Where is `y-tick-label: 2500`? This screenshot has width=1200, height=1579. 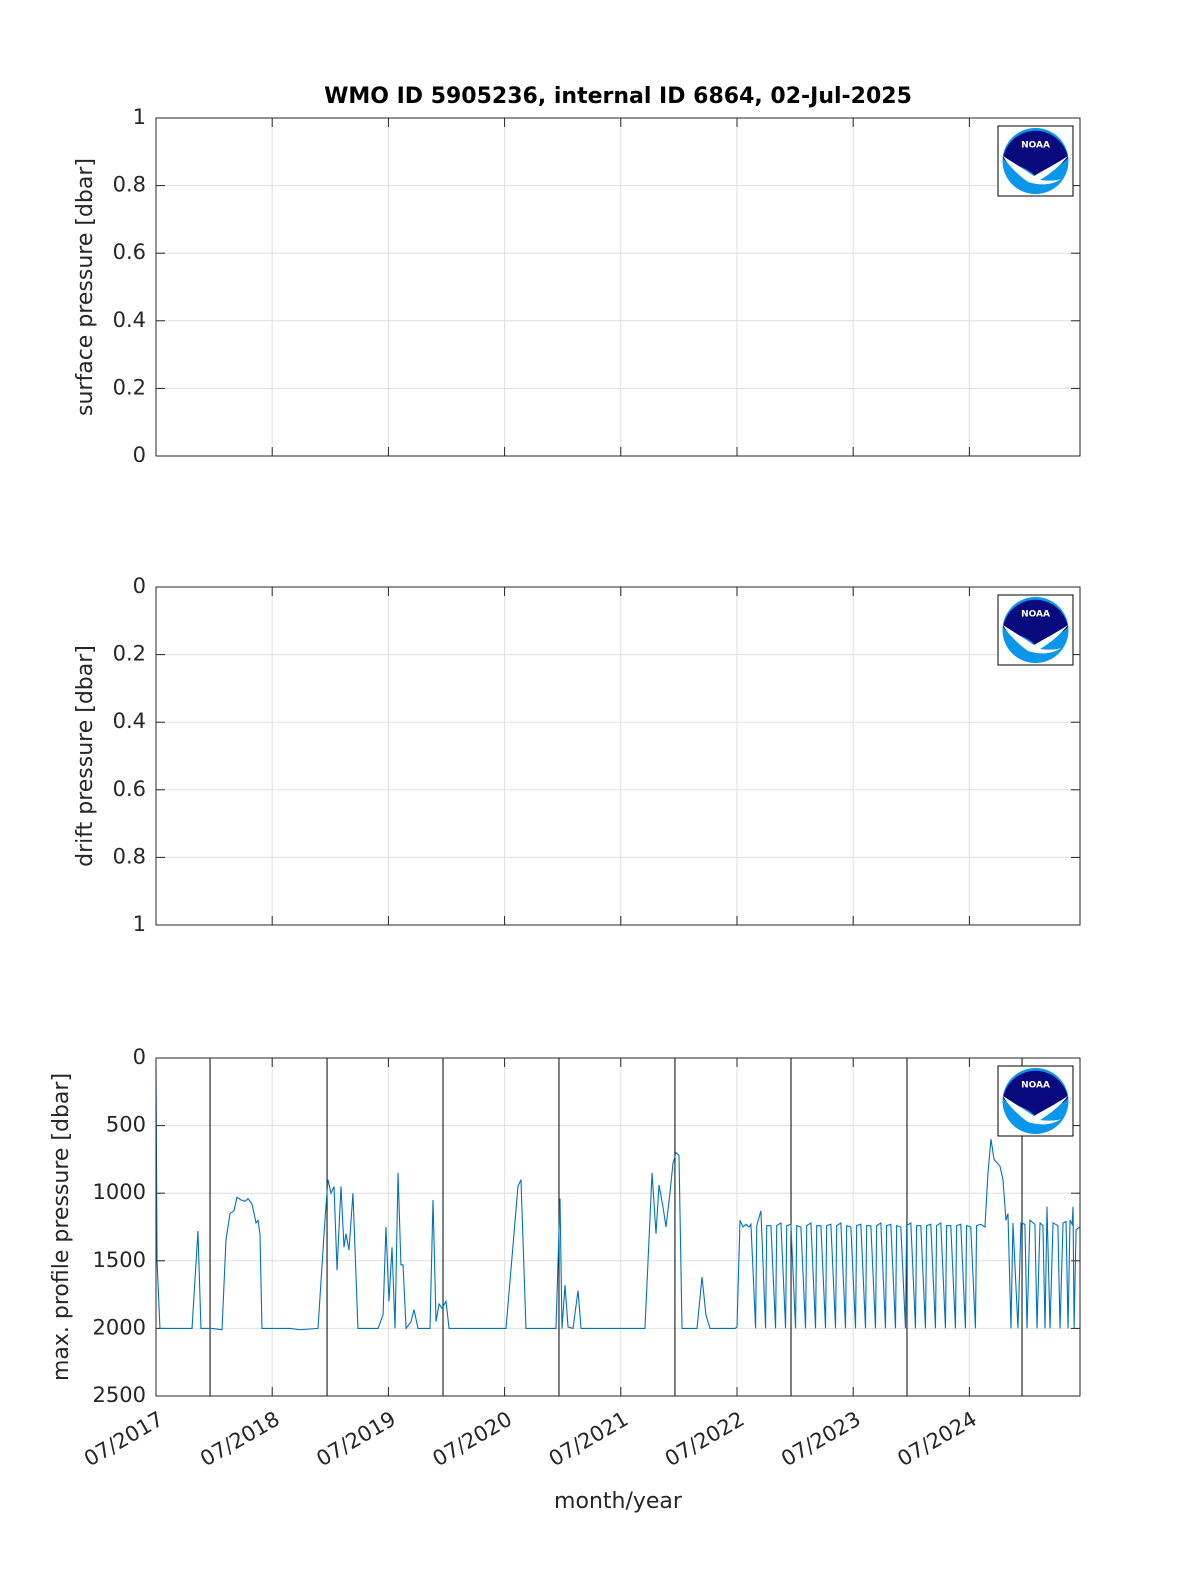 y-tick-label: 2500 is located at coordinates (119, 1395).